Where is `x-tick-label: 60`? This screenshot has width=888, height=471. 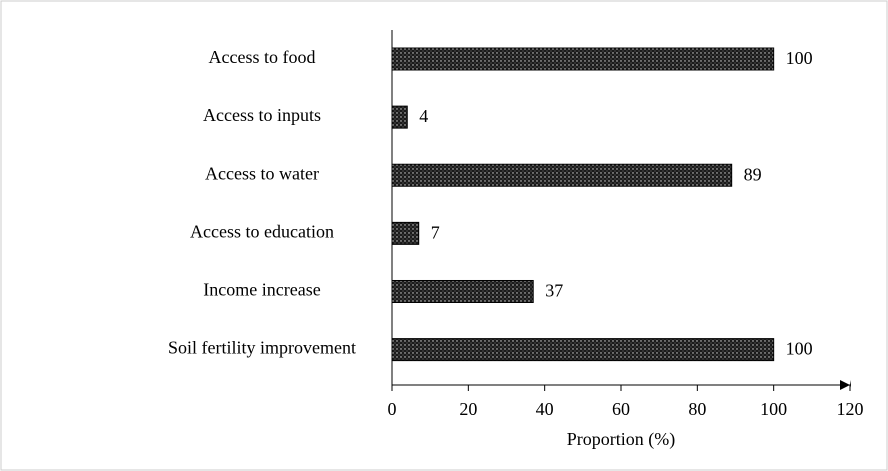
x-tick-label: 60 is located at coordinates (621, 409).